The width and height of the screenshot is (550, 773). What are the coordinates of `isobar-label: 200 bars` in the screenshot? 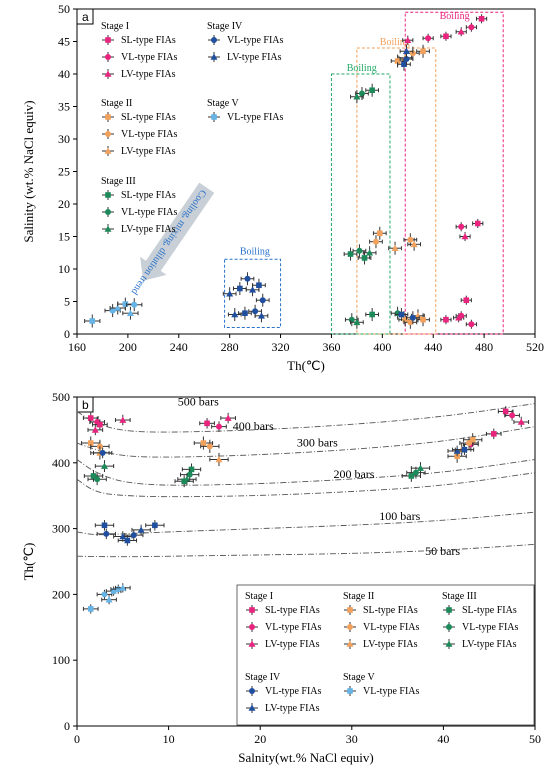 It's located at (353, 474).